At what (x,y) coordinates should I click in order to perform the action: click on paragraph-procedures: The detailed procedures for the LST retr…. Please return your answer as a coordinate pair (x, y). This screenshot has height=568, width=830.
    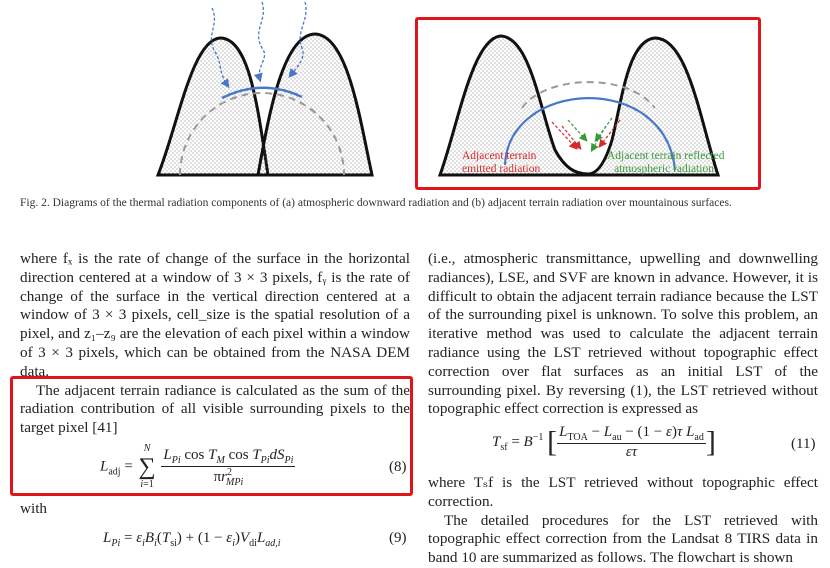
    Looking at the image, I should click on (623, 539).